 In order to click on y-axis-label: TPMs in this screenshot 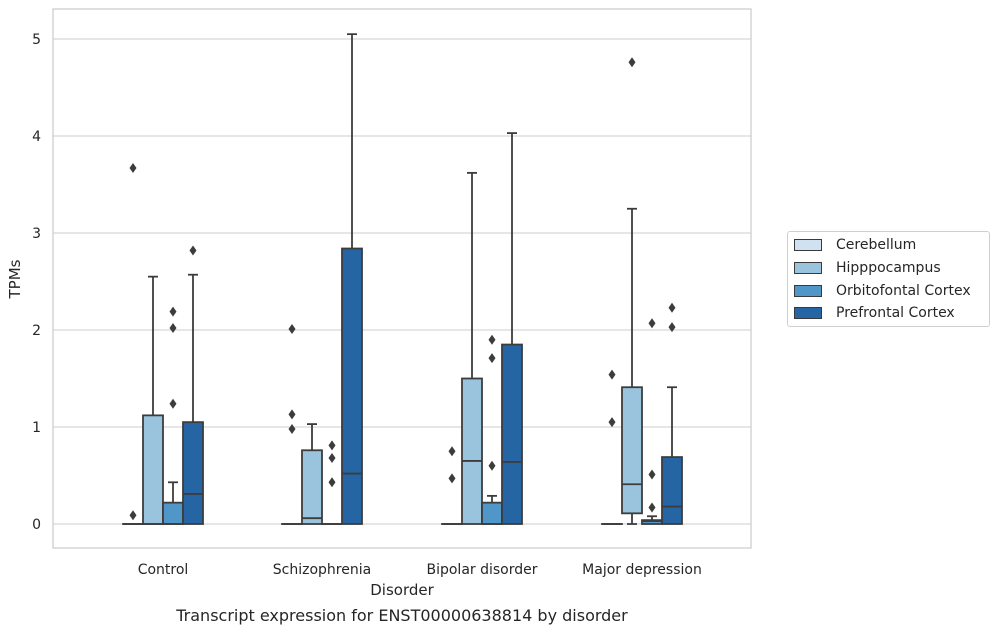, I will do `click(15, 279)`.